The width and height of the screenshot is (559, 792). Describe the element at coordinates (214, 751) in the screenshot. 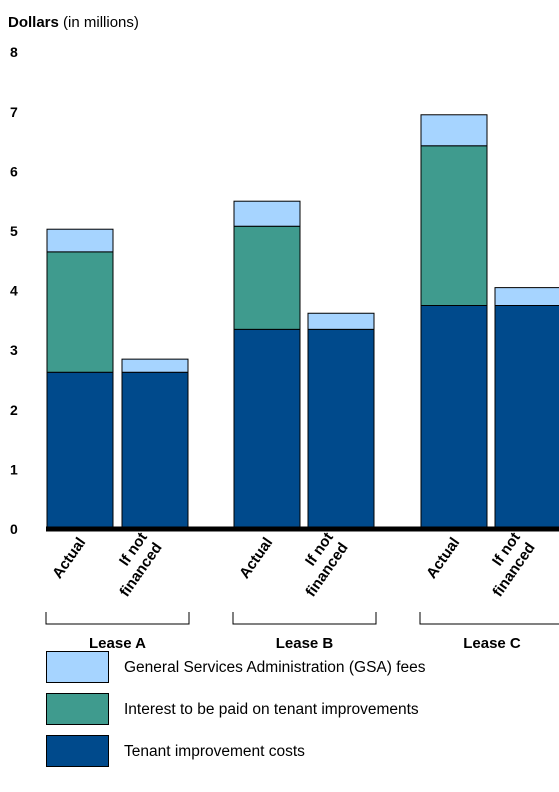

I see `legend-label-tenant-costs: Tenant improvement costs` at that location.